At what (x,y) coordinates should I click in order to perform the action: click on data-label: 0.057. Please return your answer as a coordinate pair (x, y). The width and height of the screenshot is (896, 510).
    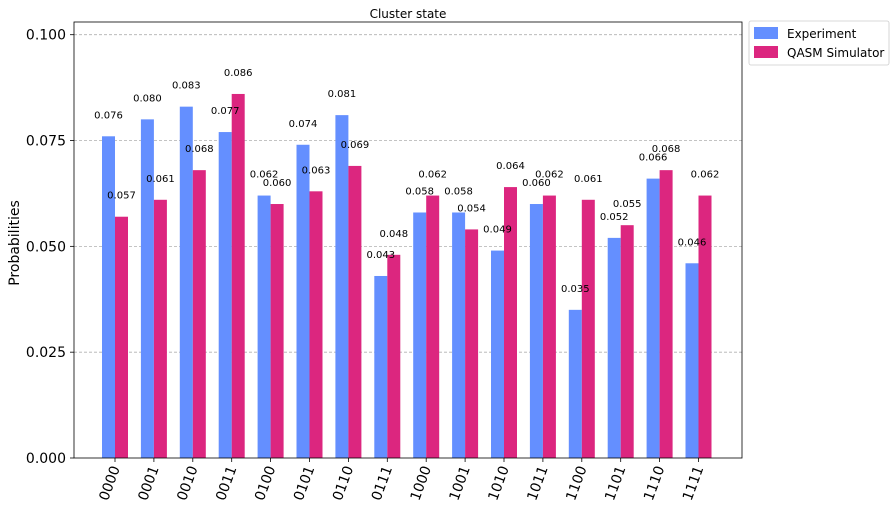
    Looking at the image, I should click on (121, 196).